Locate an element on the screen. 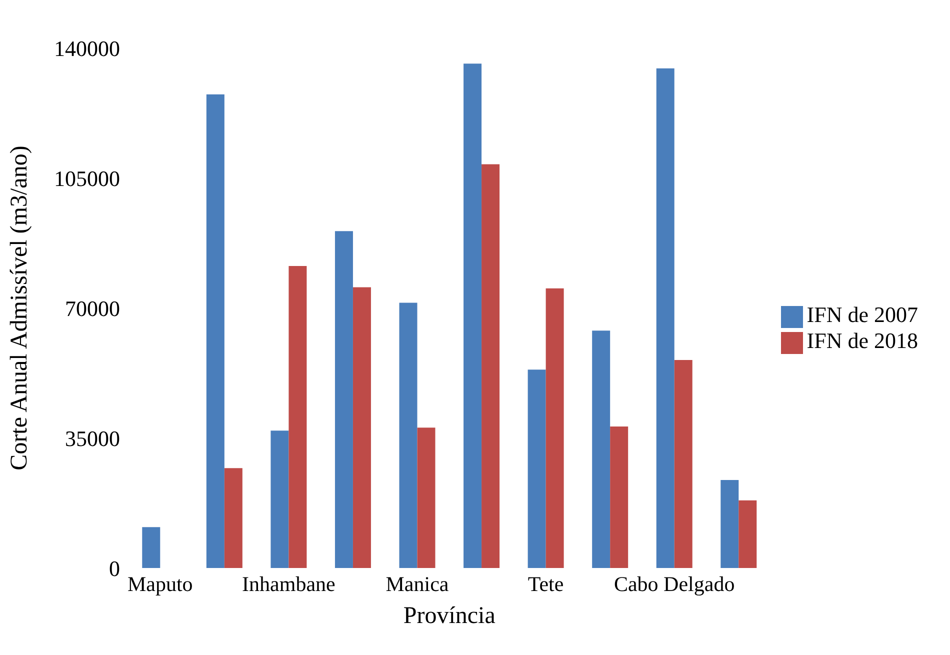 This screenshot has height=655, width=950. x-tick-label: Cabo Delgado is located at coordinates (674, 584).